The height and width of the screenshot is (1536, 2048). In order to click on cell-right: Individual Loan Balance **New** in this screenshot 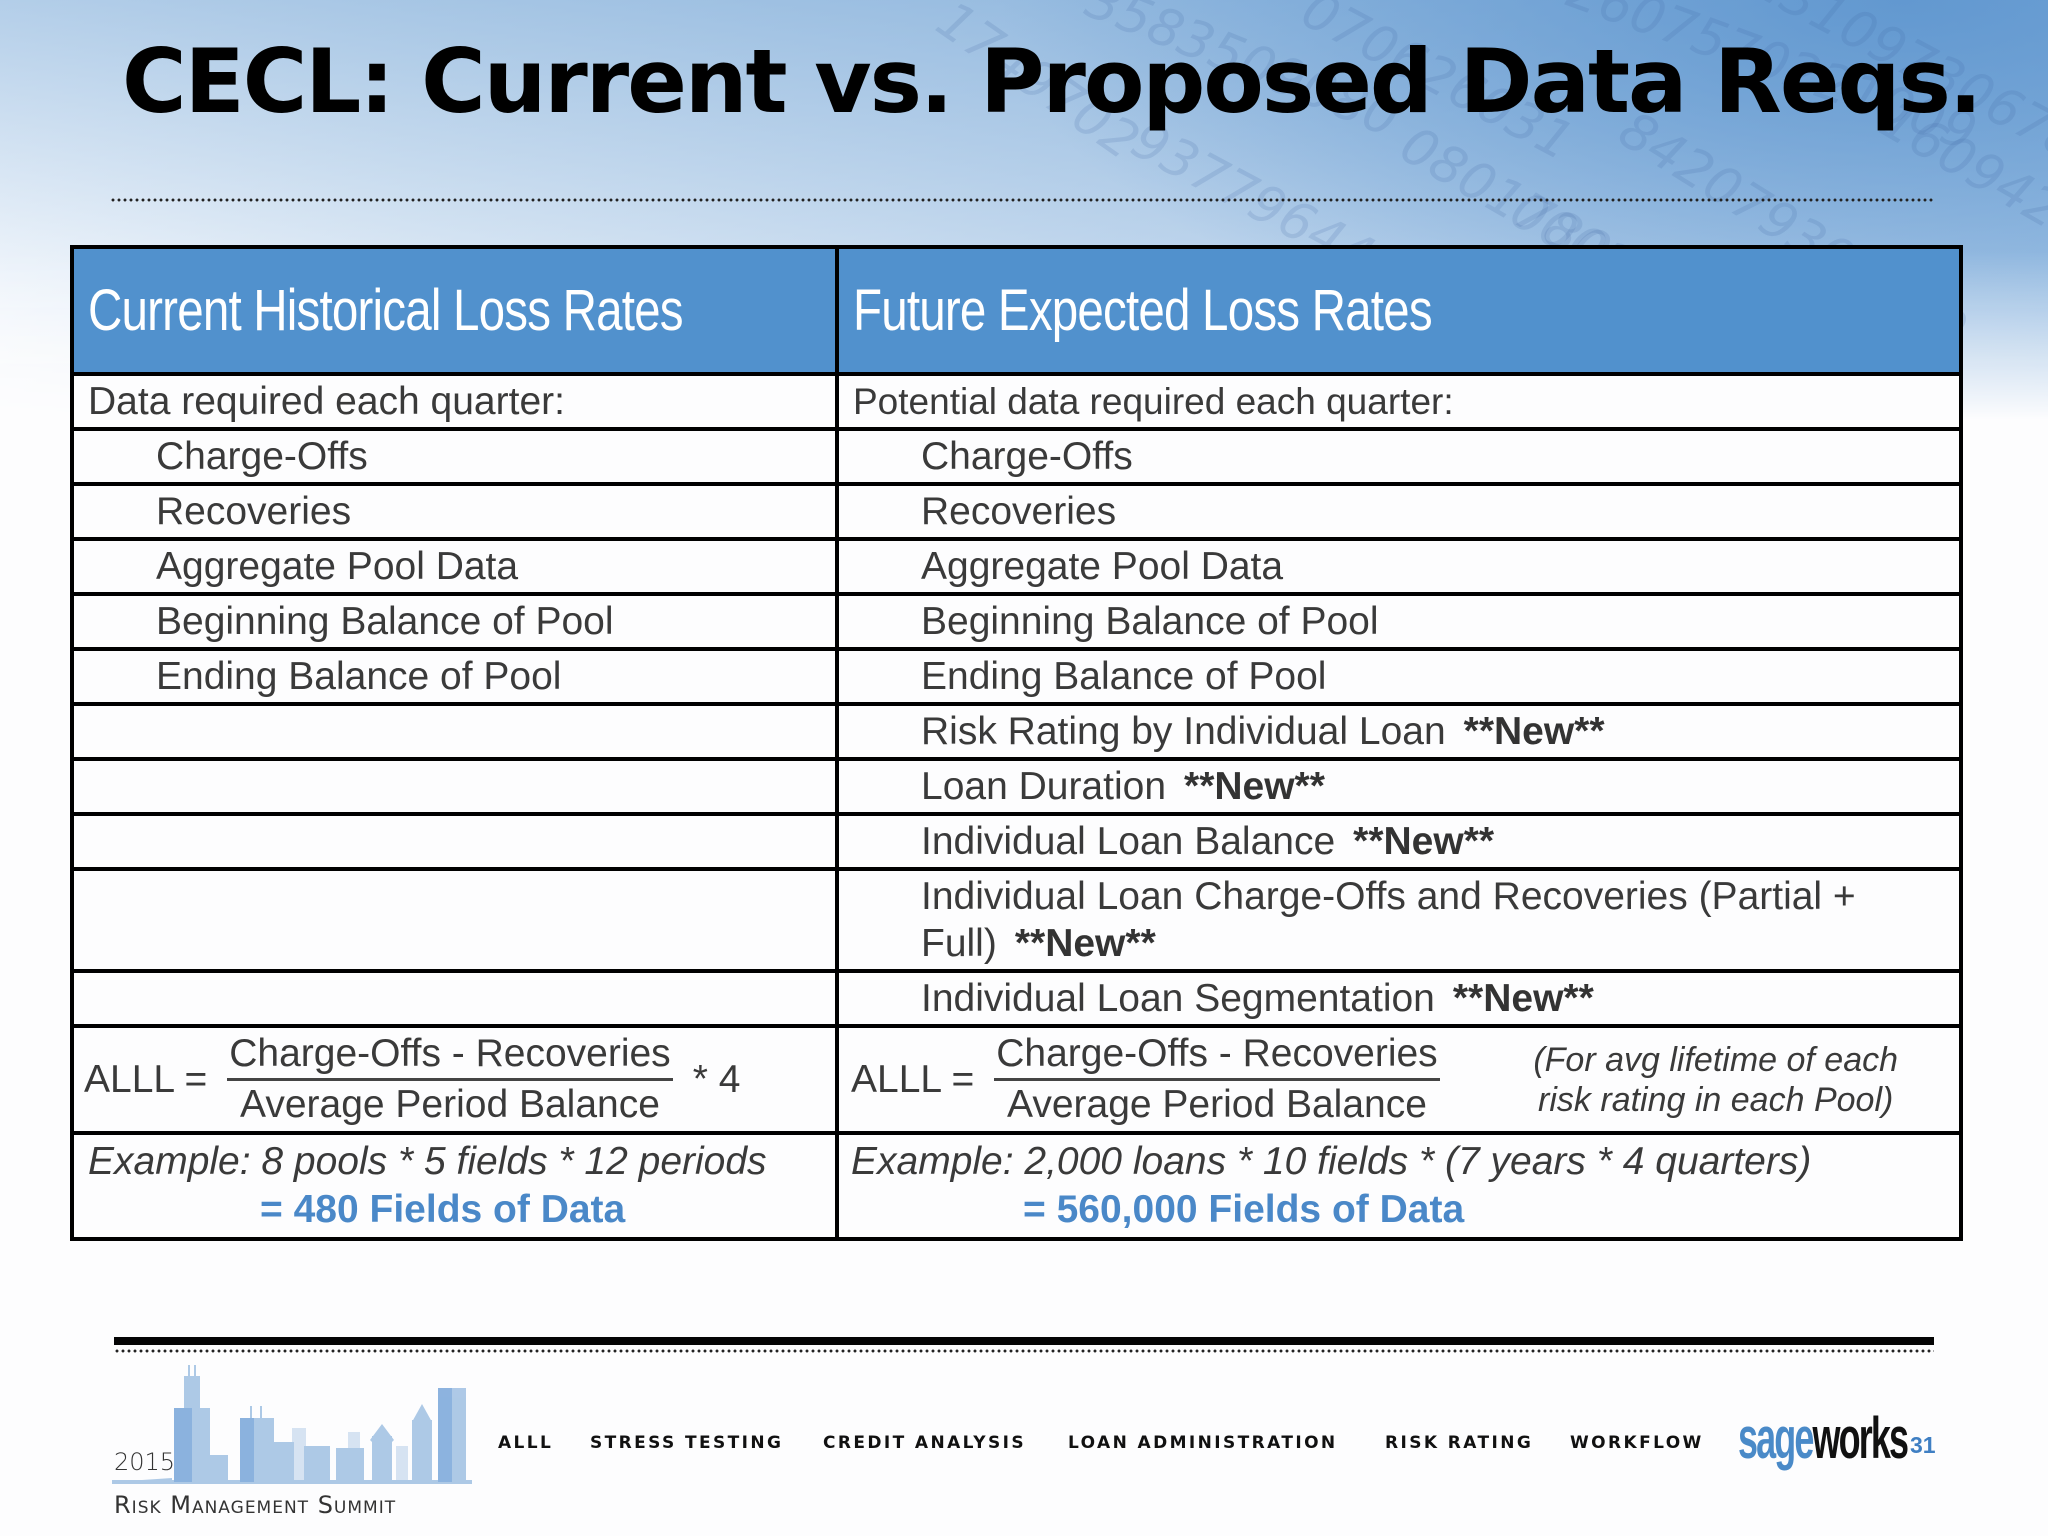, I will do `click(1399, 841)`.